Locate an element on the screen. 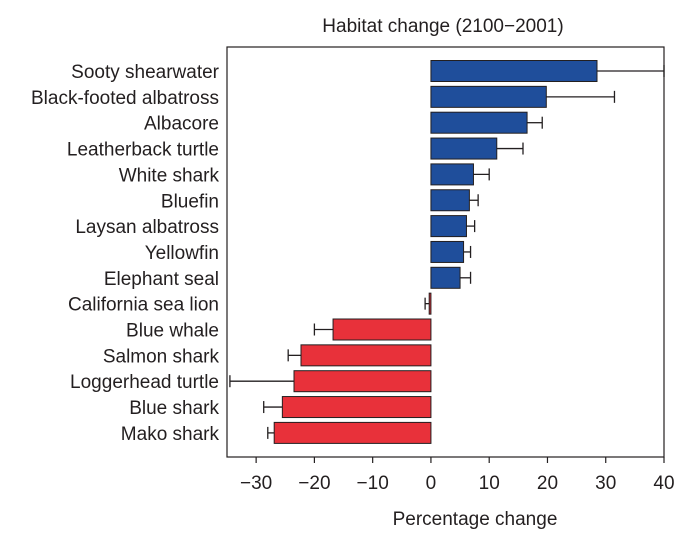  category-label: Laysan albatross is located at coordinates (147, 227).